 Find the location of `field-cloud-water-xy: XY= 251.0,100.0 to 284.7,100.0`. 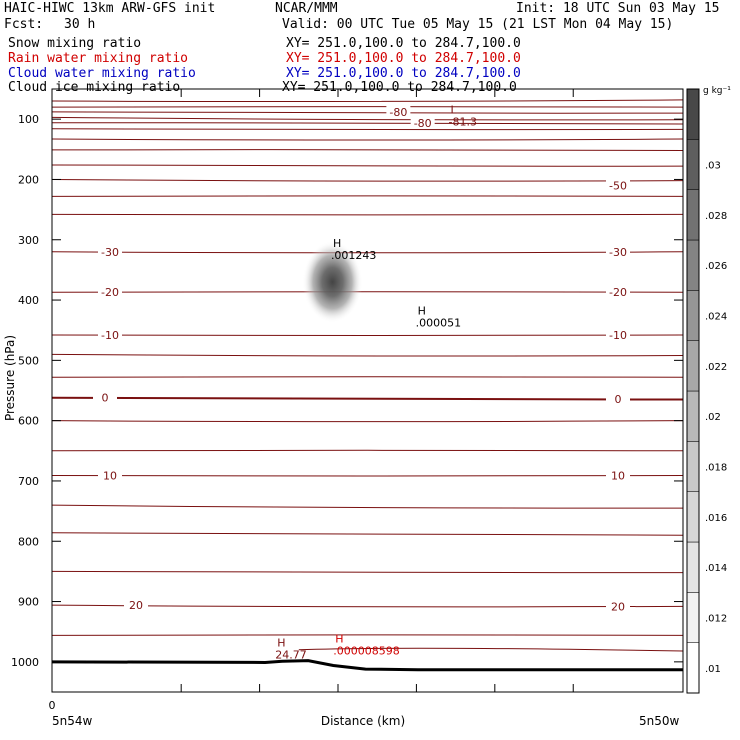

field-cloud-water-xy: XY= 251.0,100.0 to 284.7,100.0 is located at coordinates (403, 73).